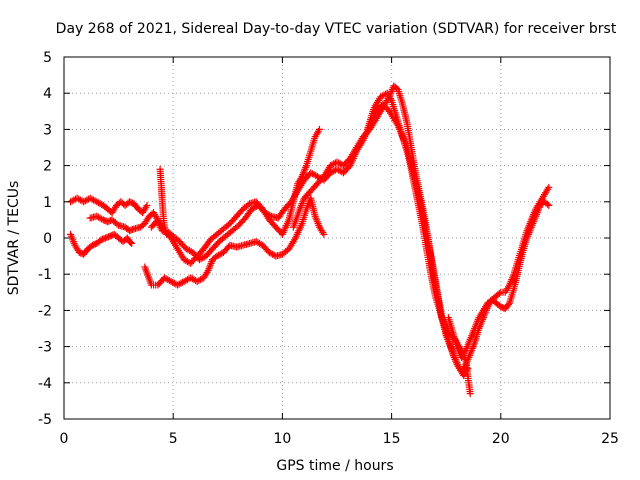  I want to click on x-tick-label: 10, so click(282, 439).